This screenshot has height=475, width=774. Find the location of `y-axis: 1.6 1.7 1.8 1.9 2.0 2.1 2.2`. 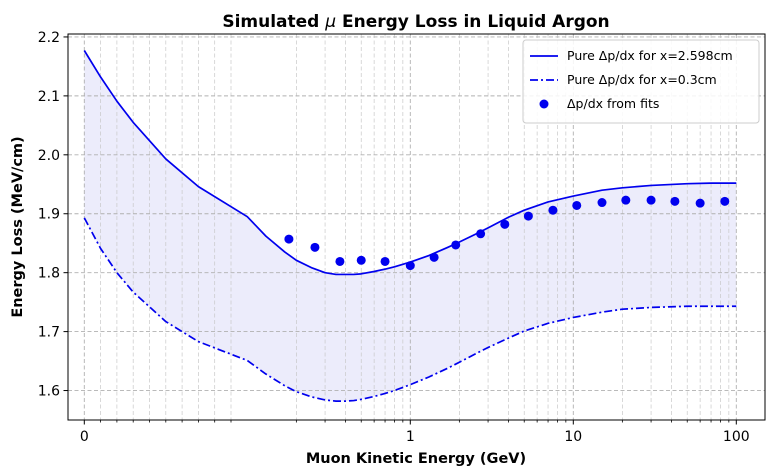

y-axis: 1.6 1.7 1.8 1.9 2.0 2.1 2.2 is located at coordinates (53, 215).